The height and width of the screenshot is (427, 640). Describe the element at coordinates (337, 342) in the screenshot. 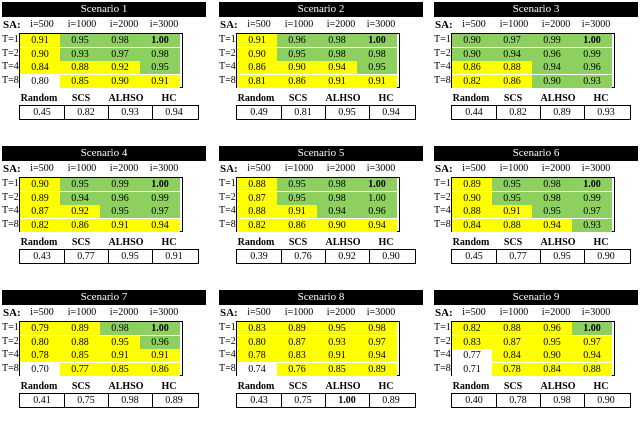

I see `grid-cell: 0.93` at that location.